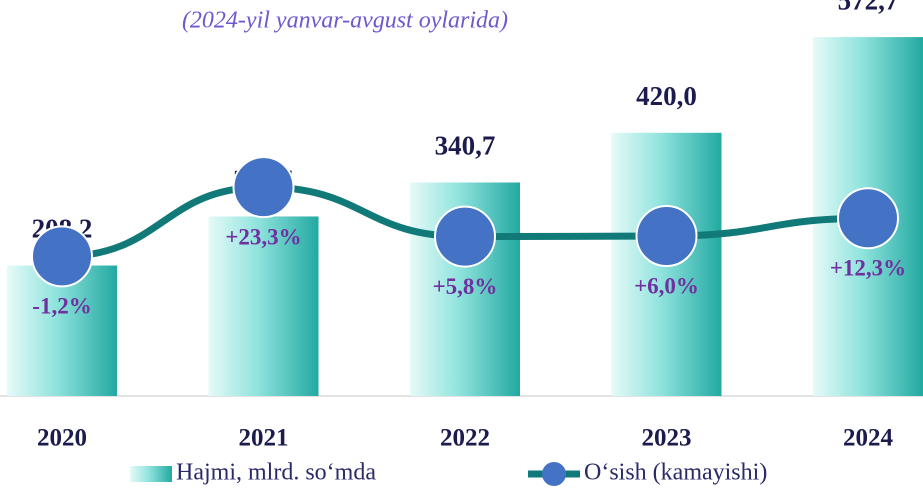 Image resolution: width=923 pixels, height=492 pixels. I want to click on line-value-label: -1,2%, so click(61, 306).